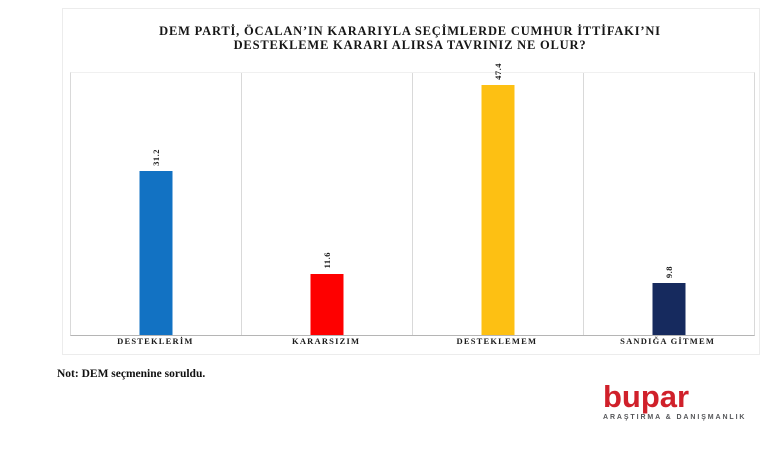 Image resolution: width=768 pixels, height=459 pixels. What do you see at coordinates (155, 341) in the screenshot?
I see `category-label: DESTEKLERİM` at bounding box center [155, 341].